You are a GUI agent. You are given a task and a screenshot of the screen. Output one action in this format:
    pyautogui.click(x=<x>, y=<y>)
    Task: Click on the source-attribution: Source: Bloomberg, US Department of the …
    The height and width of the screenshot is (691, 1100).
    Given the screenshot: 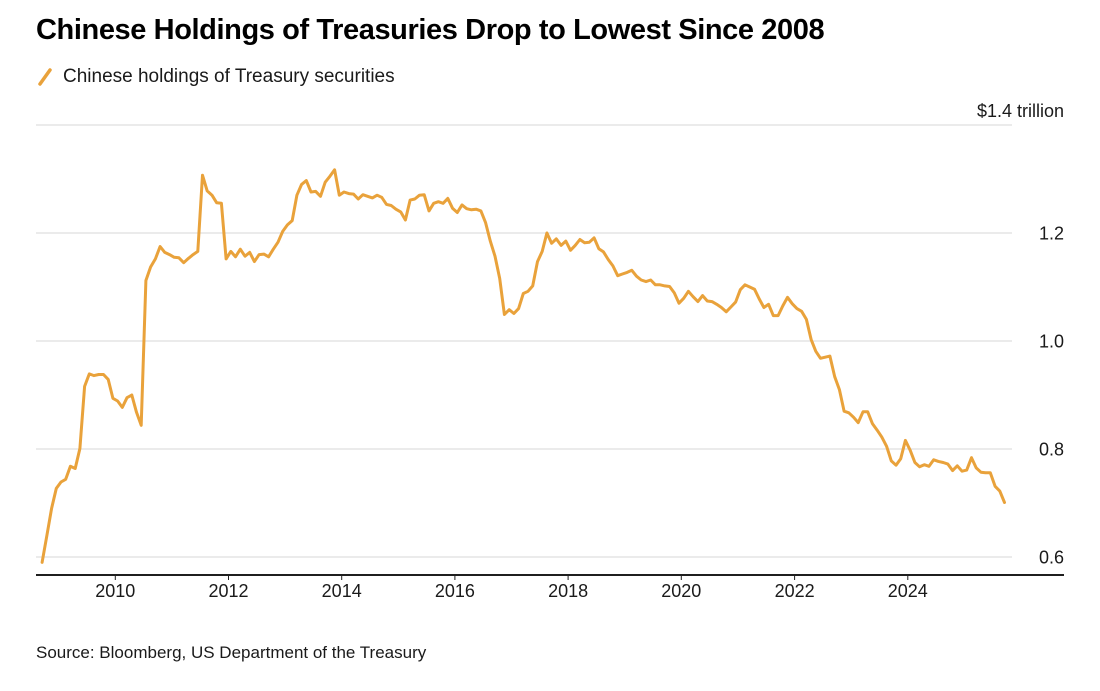 What is the action you would take?
    pyautogui.click(x=231, y=652)
    